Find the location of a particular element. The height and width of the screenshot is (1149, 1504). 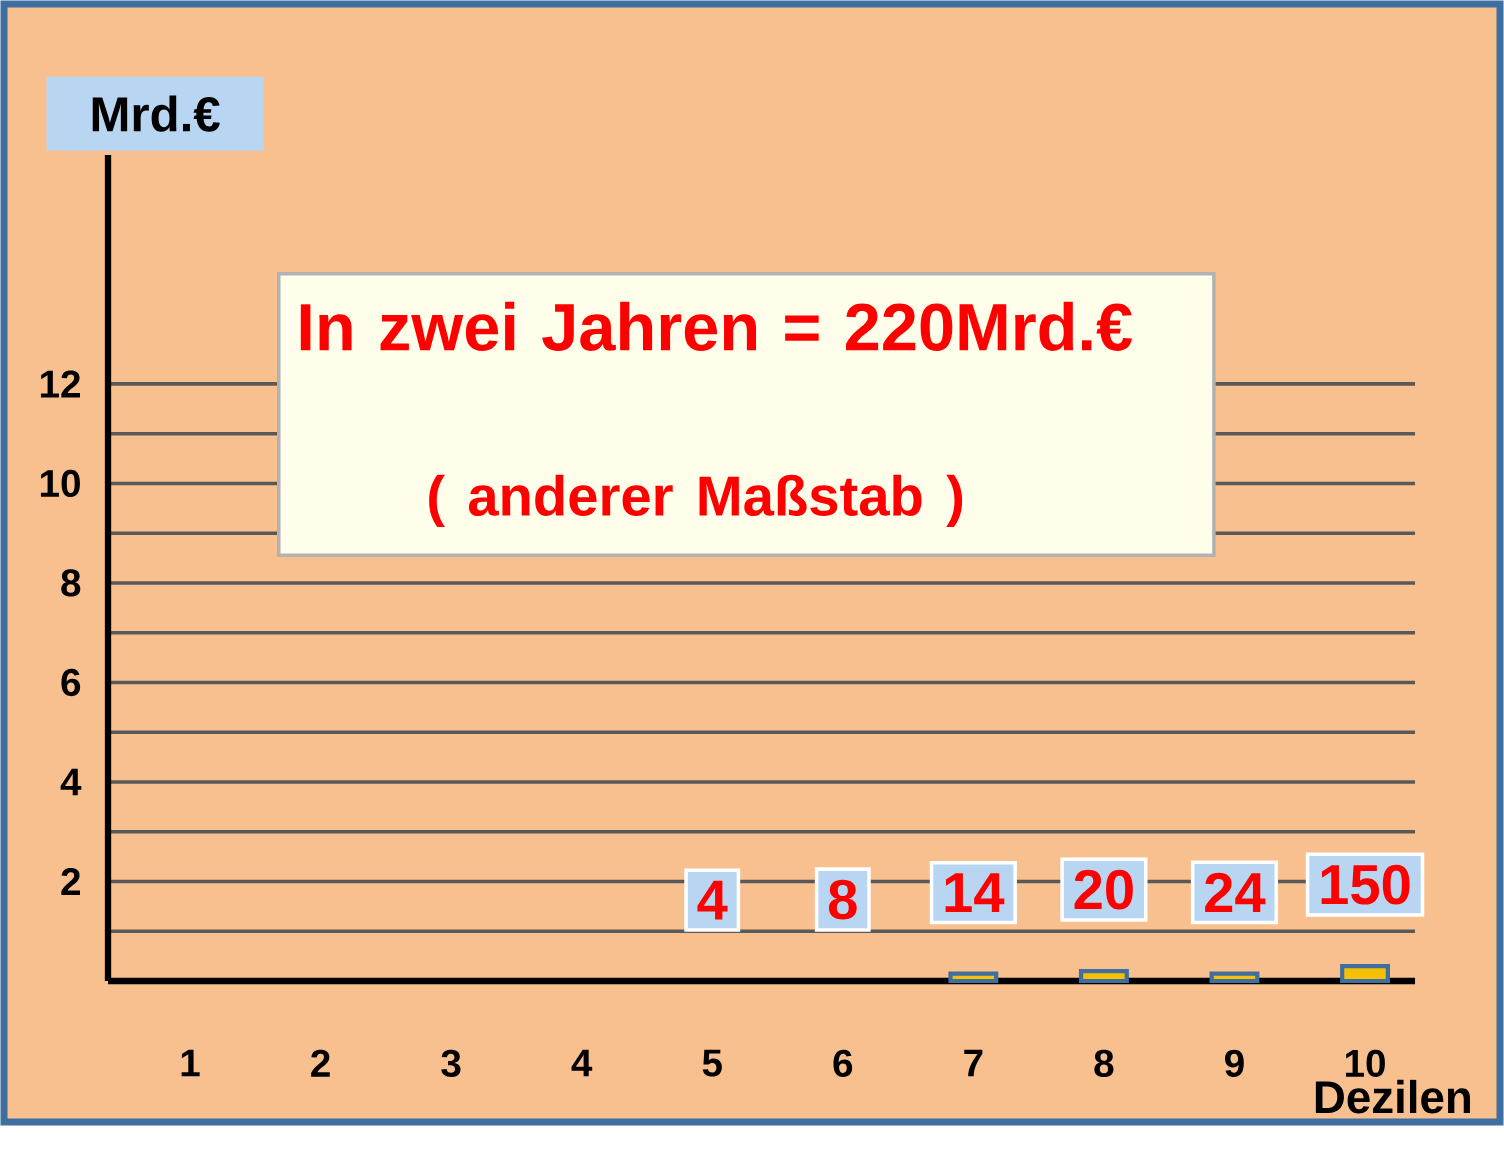

annotation: 8 is located at coordinates (842, 899).